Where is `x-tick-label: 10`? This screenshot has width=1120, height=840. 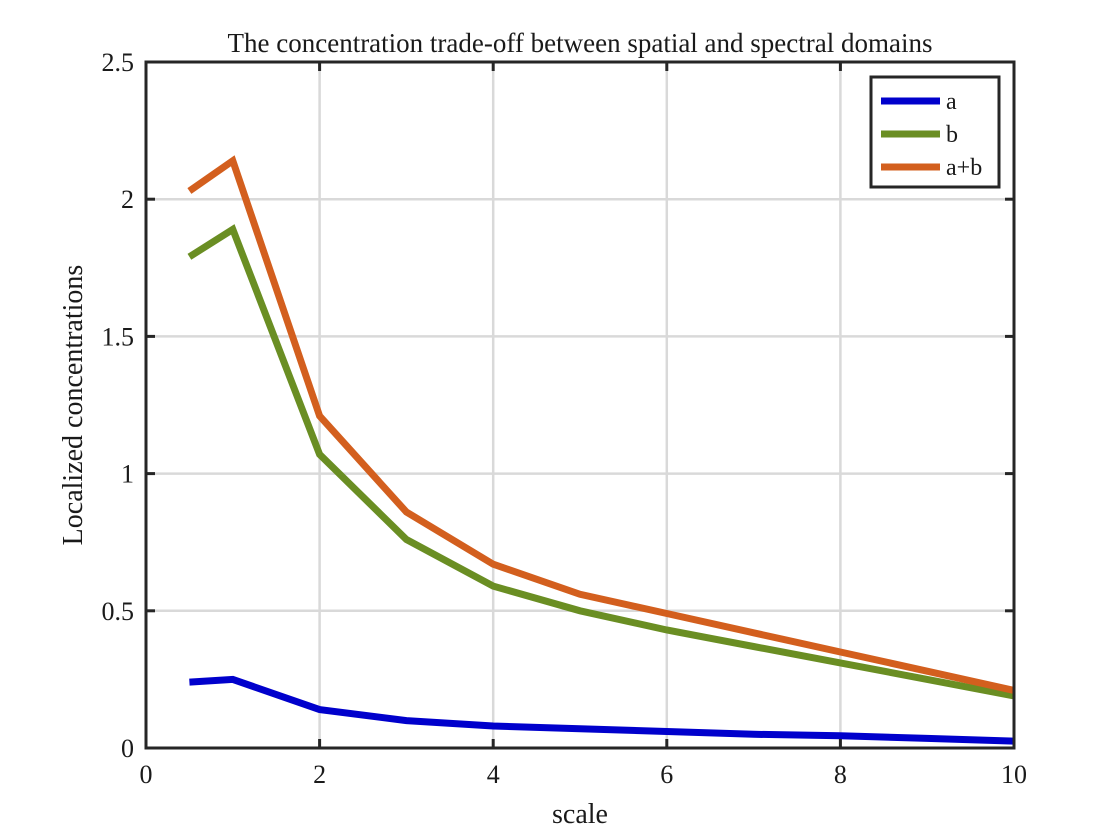
x-tick-label: 10 is located at coordinates (1014, 774).